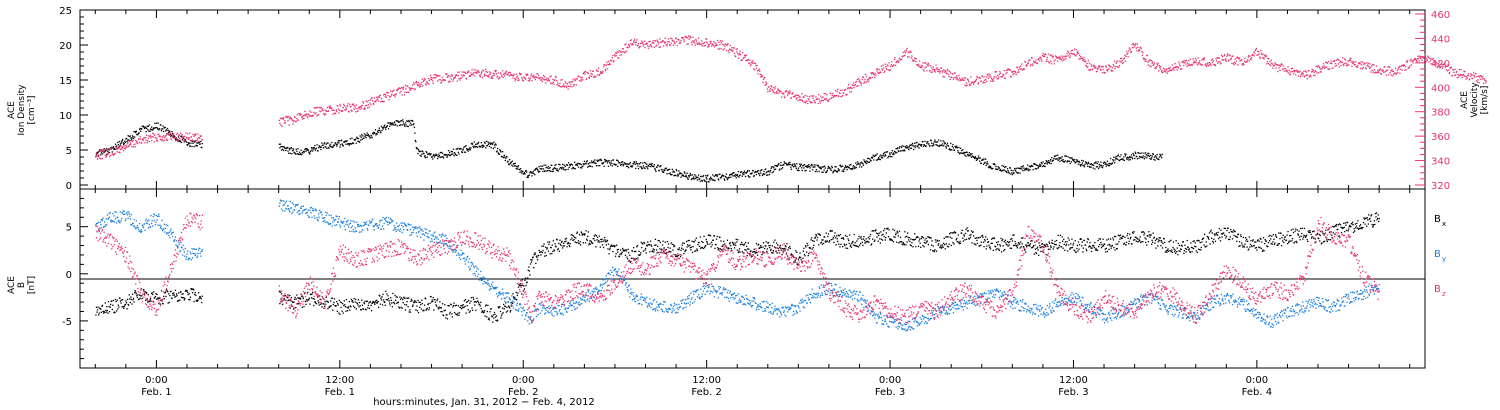 Image resolution: width=1500 pixels, height=410 pixels. I want to click on bfield-tick-label: 5, so click(69, 228).